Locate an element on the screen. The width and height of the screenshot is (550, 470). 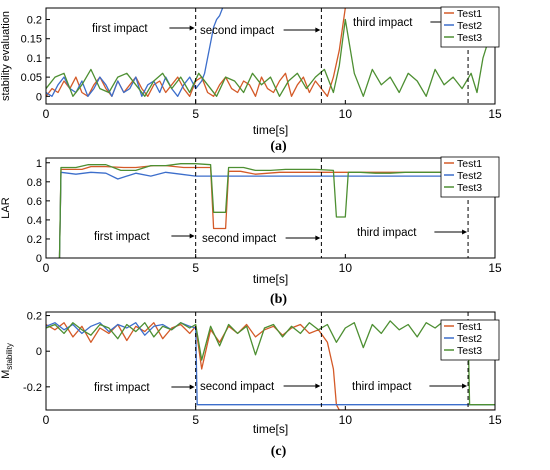
y-tick-label: 0.05 is located at coordinates (31, 78).